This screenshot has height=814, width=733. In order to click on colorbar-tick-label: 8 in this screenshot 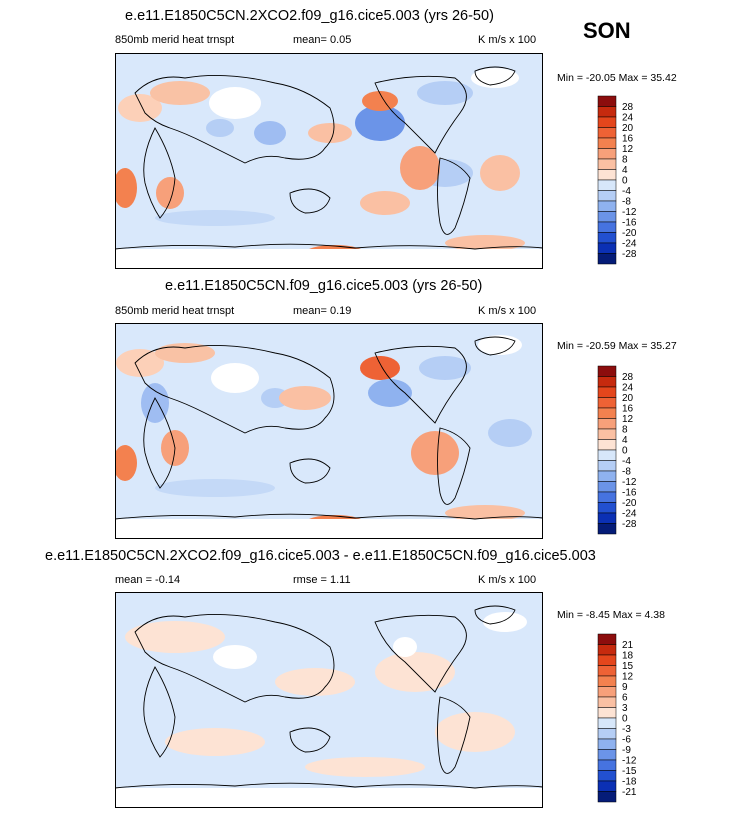, I will do `click(625, 160)`.